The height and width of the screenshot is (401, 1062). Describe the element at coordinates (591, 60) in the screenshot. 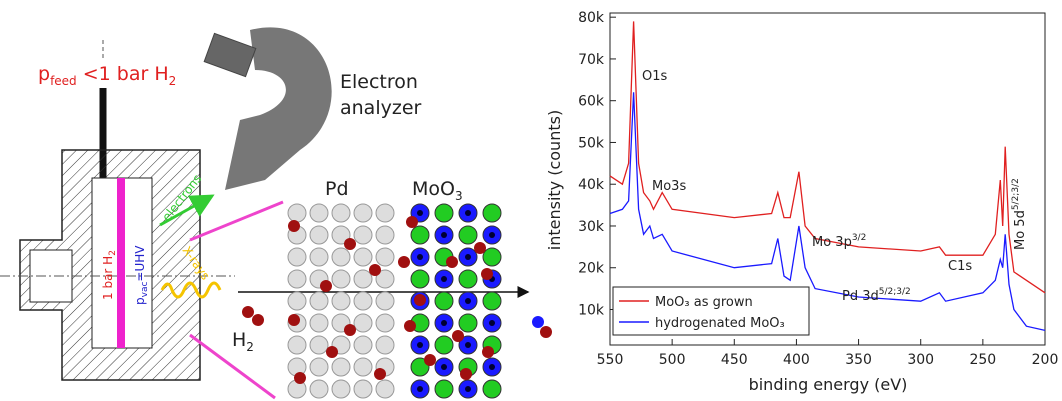

I see `y-tick-label: 70k` at that location.